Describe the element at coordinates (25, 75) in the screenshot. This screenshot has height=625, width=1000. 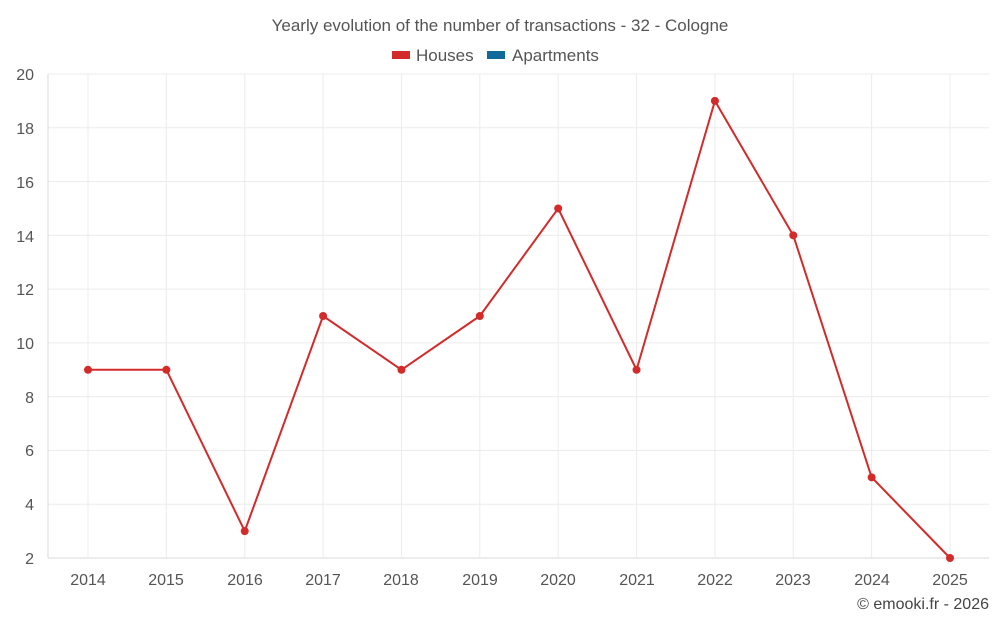
I see `y-tick-label: 20` at that location.